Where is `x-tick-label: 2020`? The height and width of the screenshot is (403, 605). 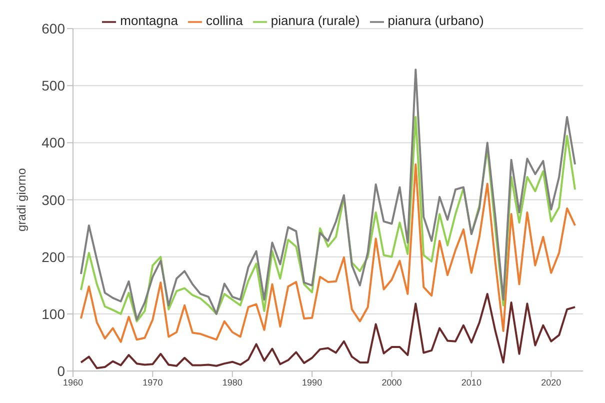
x-tick-label: 2020 is located at coordinates (551, 382).